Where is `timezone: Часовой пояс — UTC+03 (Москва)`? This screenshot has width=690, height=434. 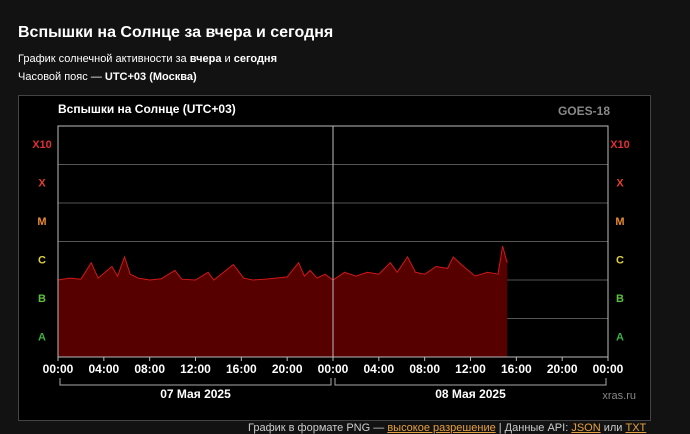
timezone: Часовой пояс — UTC+03 (Москва) is located at coordinates (107, 77).